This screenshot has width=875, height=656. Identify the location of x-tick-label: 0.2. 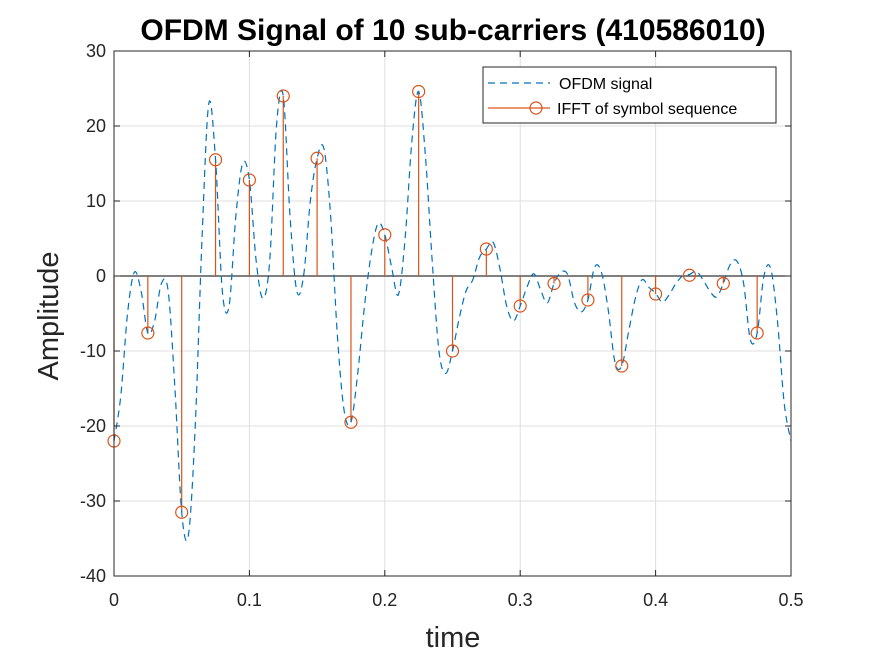
(384, 600).